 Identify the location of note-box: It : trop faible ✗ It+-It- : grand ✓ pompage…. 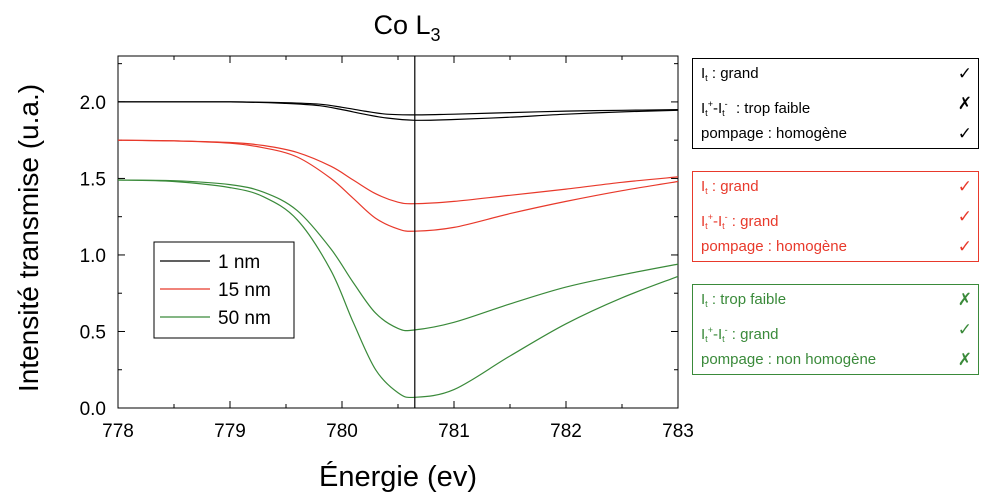
(835, 329).